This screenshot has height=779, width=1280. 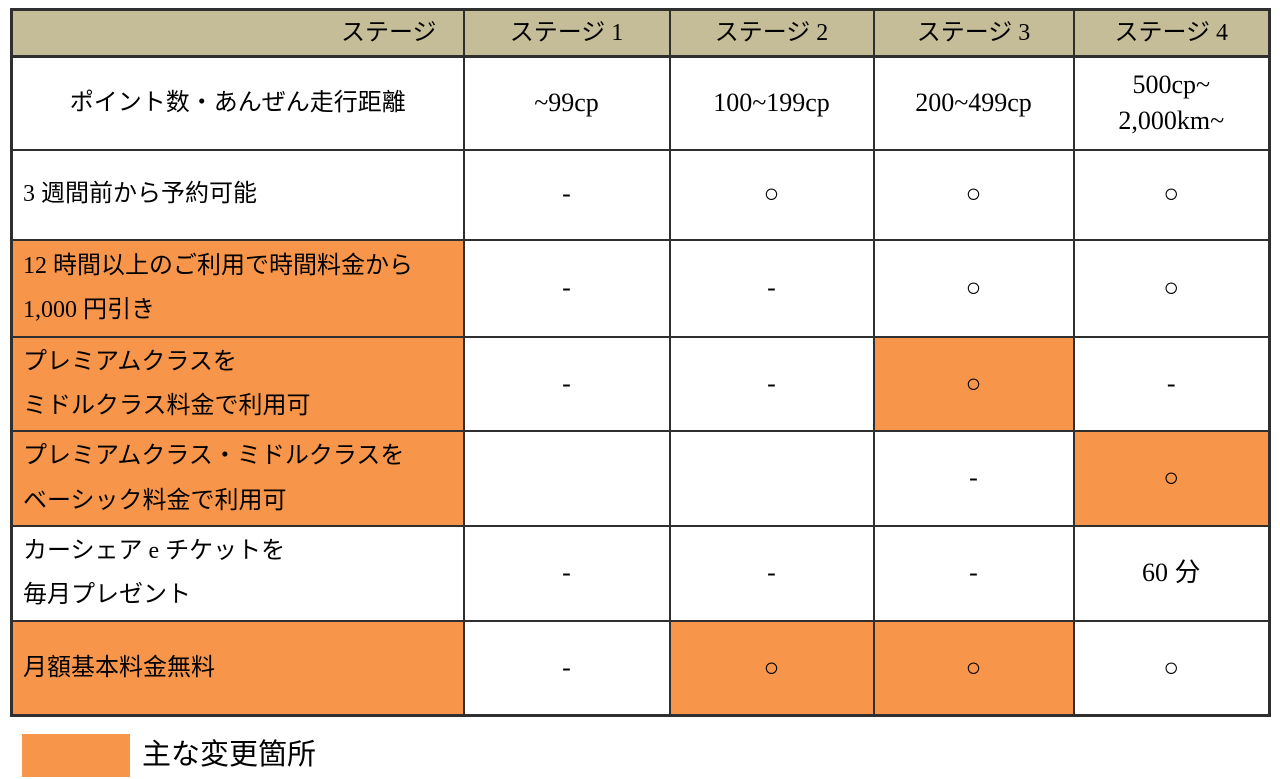 What do you see at coordinates (771, 194) in the screenshot?
I see `cell-reservation-stage2: ○` at bounding box center [771, 194].